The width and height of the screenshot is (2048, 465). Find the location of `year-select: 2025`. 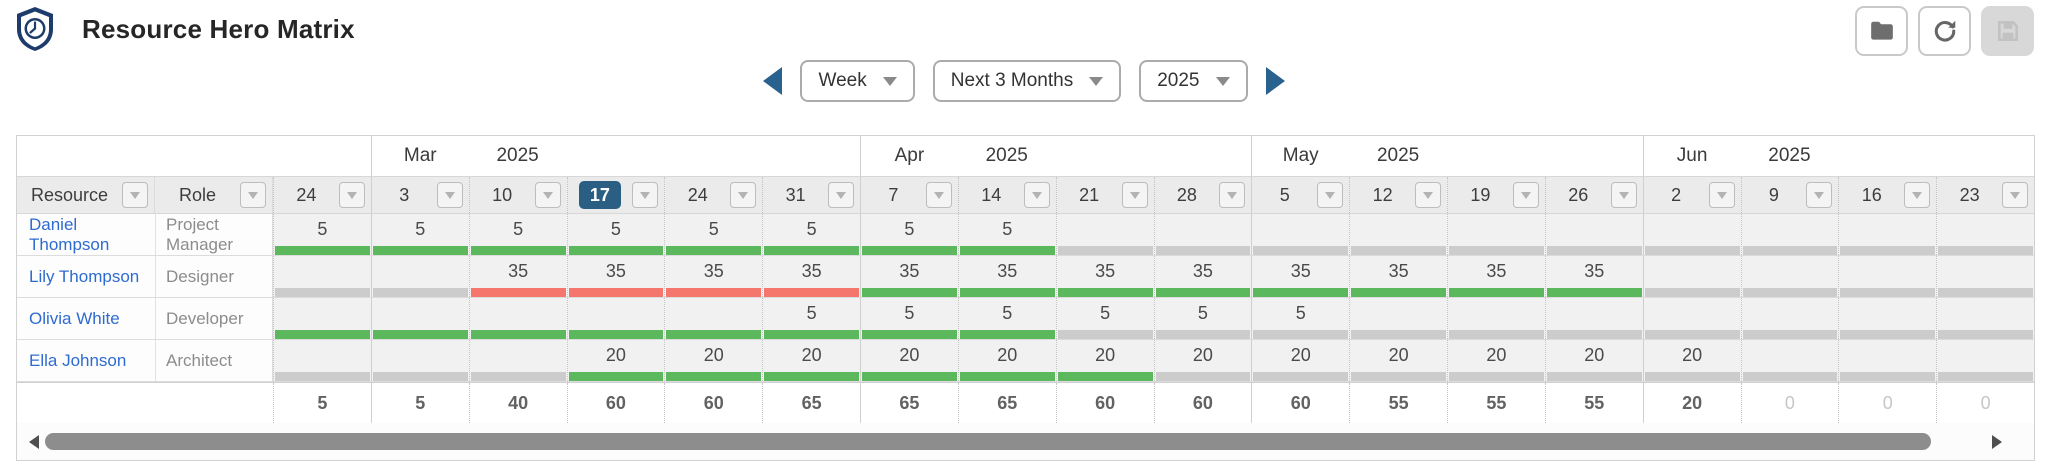

year-select: 2025 is located at coordinates (1193, 81).